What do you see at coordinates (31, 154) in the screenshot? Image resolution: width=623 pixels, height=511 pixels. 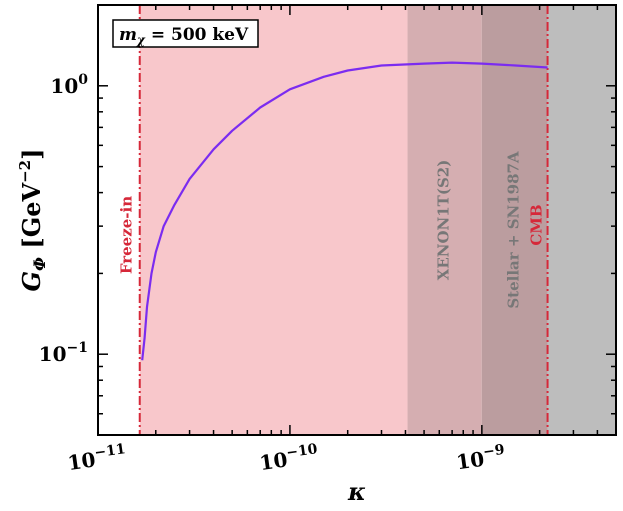 I see `y-axis-label-unit-close: ]` at bounding box center [31, 154].